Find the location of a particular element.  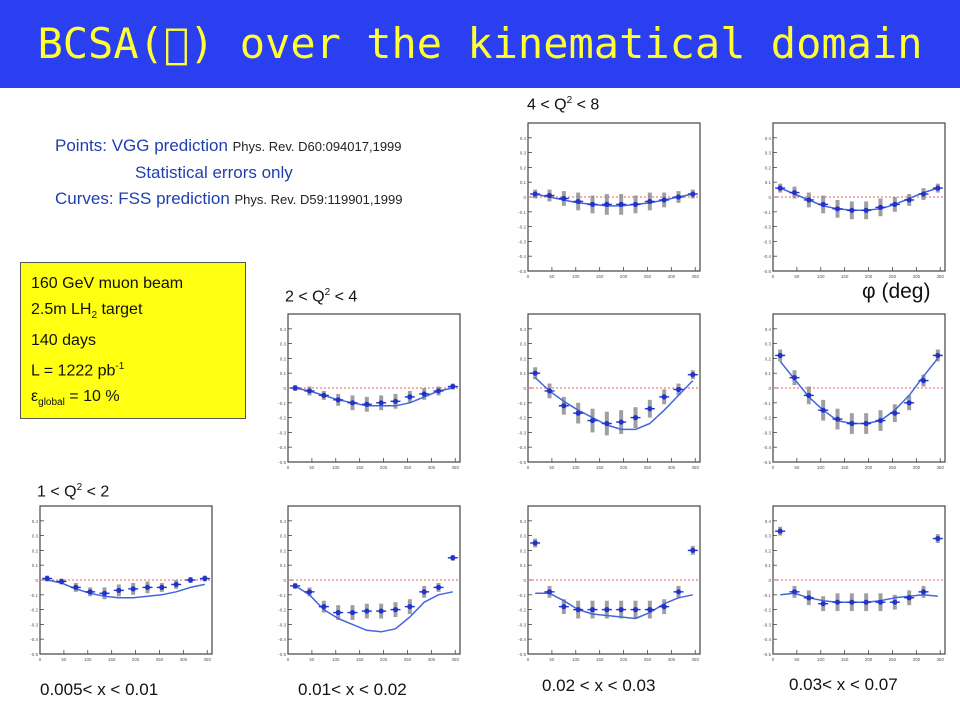

stat-errors-note: Statistical errors only is located at coordinates (214, 172).